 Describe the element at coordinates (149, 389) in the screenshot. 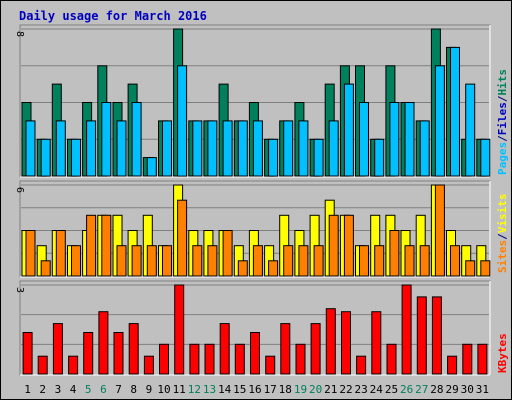

I see `x-tick-label: 9` at that location.